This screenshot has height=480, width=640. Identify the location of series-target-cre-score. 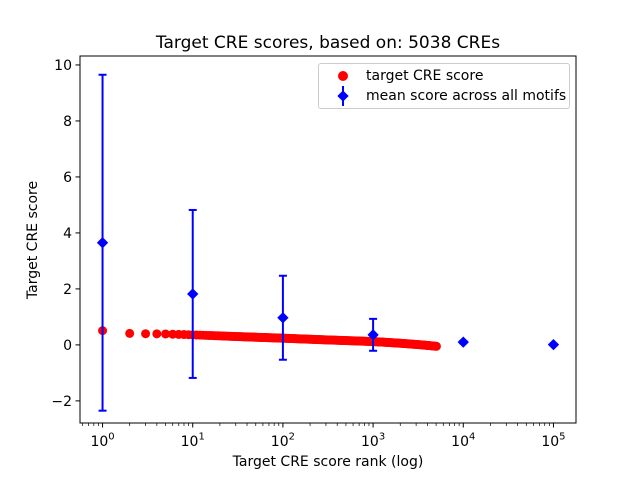
(269, 338).